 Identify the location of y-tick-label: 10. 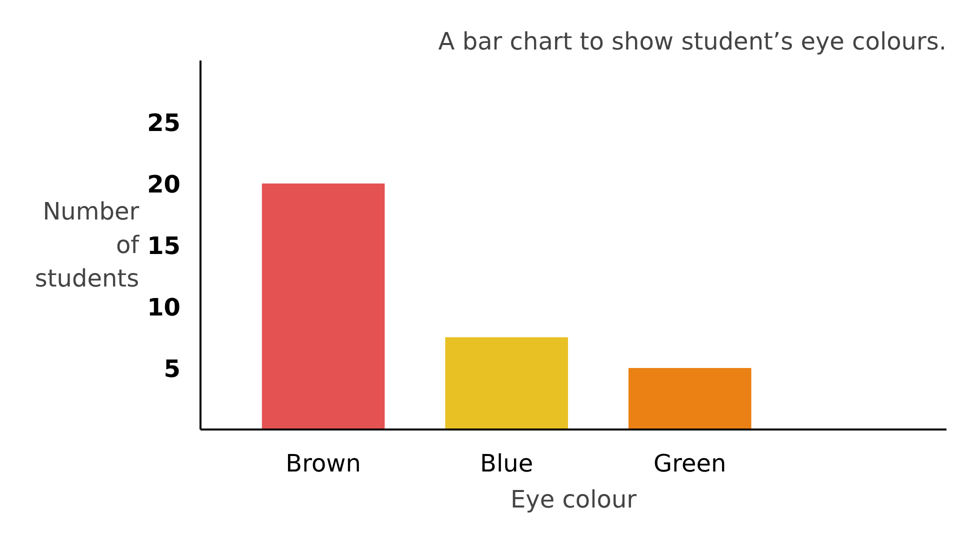
(164, 308).